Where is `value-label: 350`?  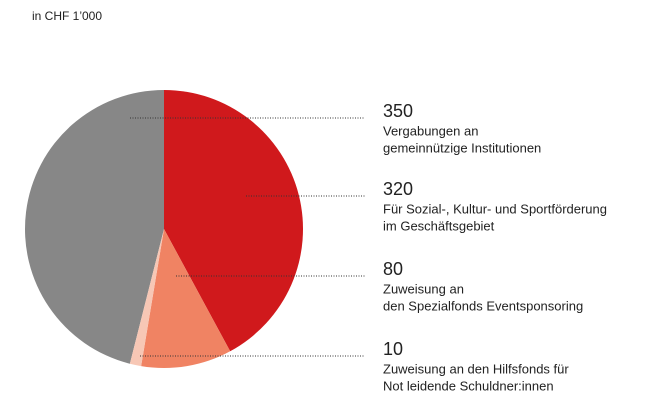 value-label: 350 is located at coordinates (398, 111).